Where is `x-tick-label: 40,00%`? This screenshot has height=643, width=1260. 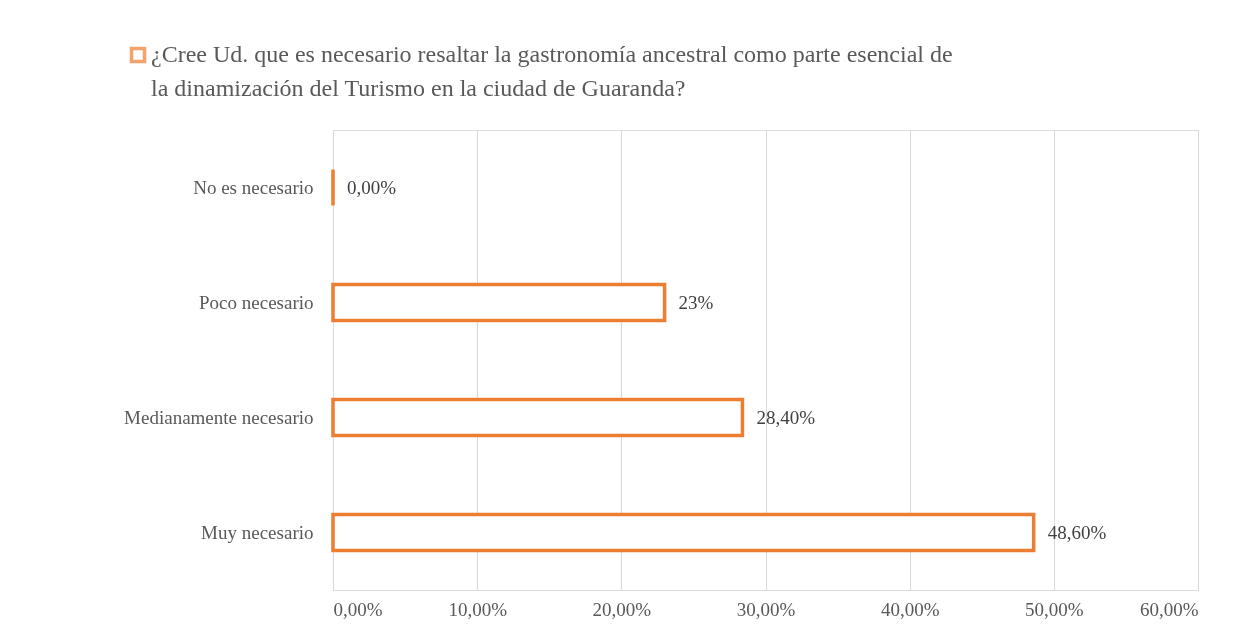
x-tick-label: 40,00% is located at coordinates (910, 609).